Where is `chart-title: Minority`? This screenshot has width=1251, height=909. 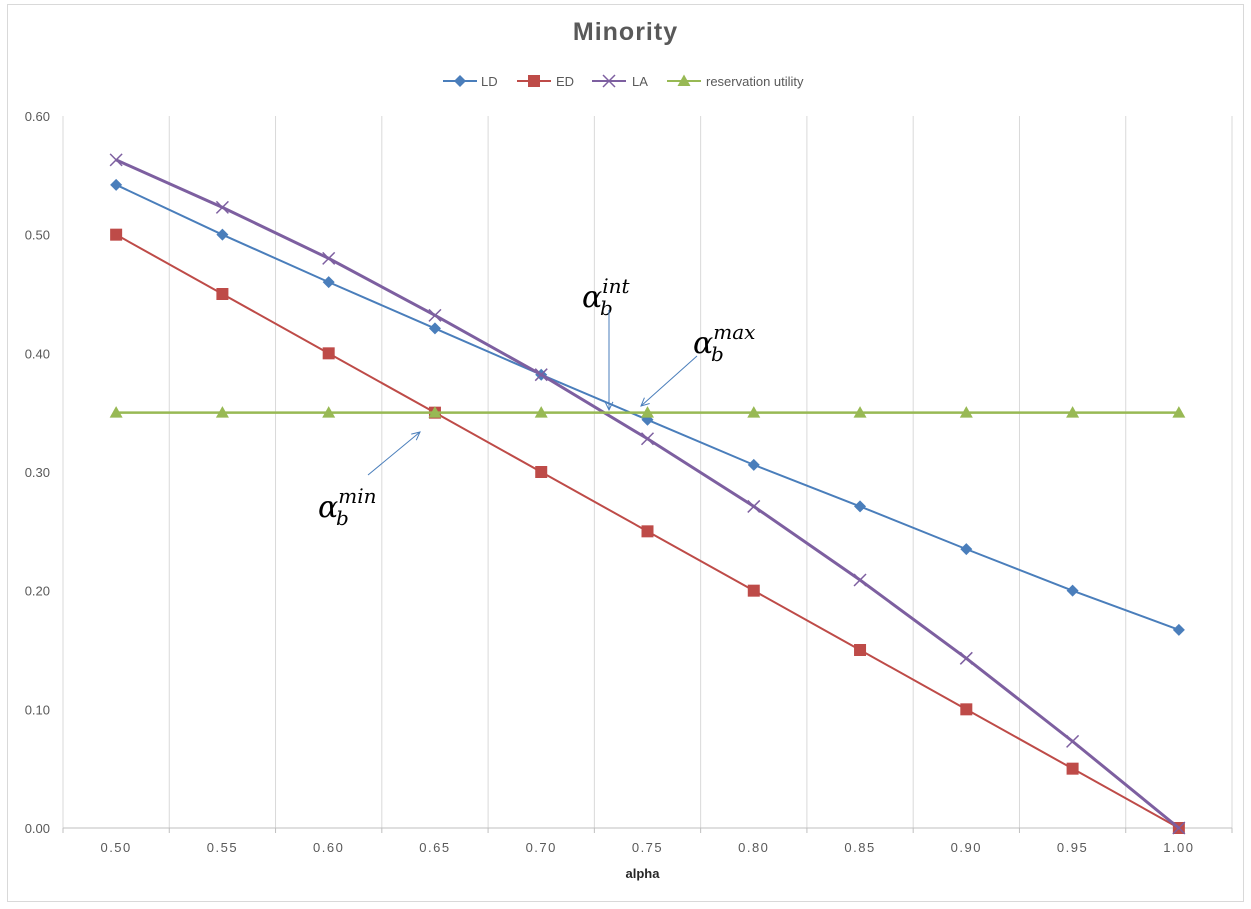 chart-title: Minority is located at coordinates (625, 32).